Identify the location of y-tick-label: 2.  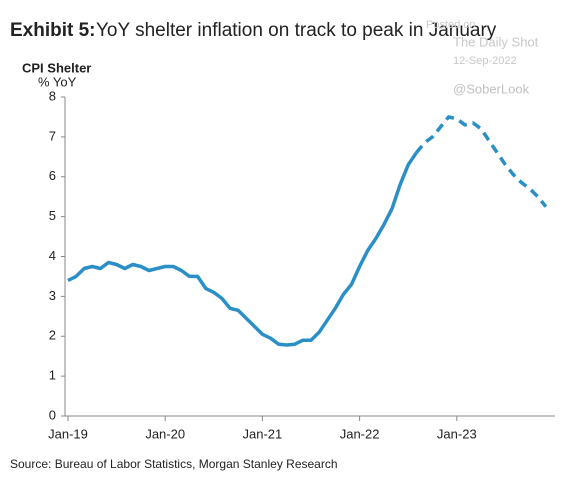
(52, 335).